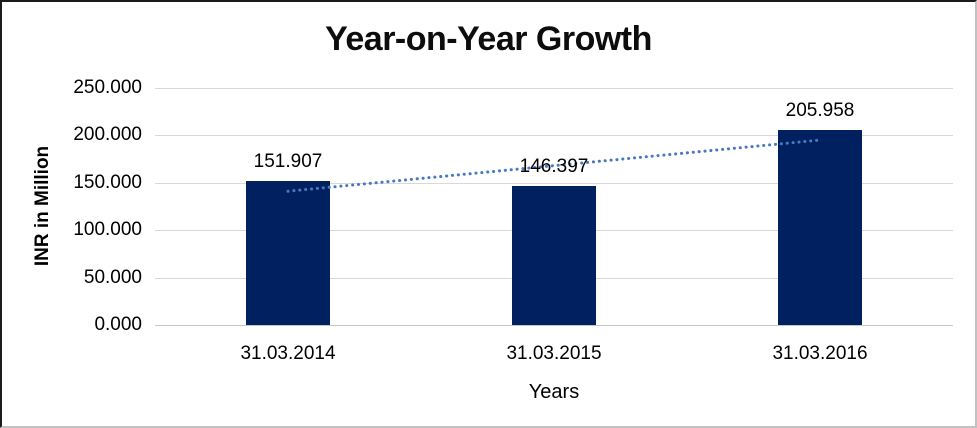 The image size is (977, 428). What do you see at coordinates (820, 353) in the screenshot?
I see `x-category-label: 31.03.2016` at bounding box center [820, 353].